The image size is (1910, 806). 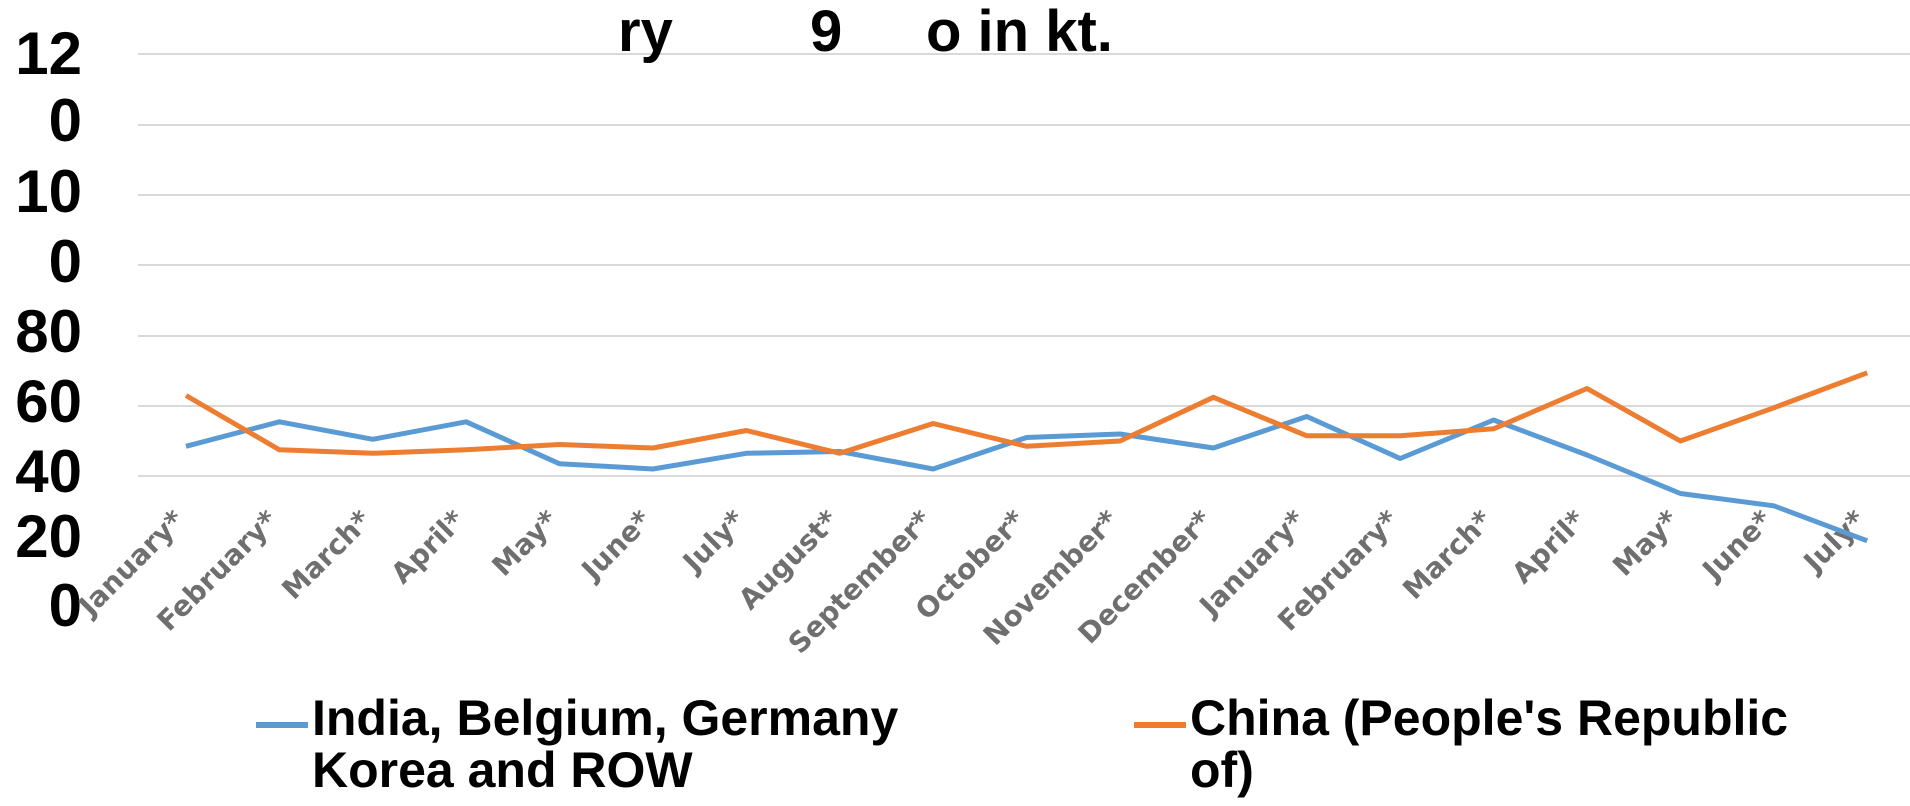 I want to click on chart-title-fragment: o in kt., so click(x=1019, y=32).